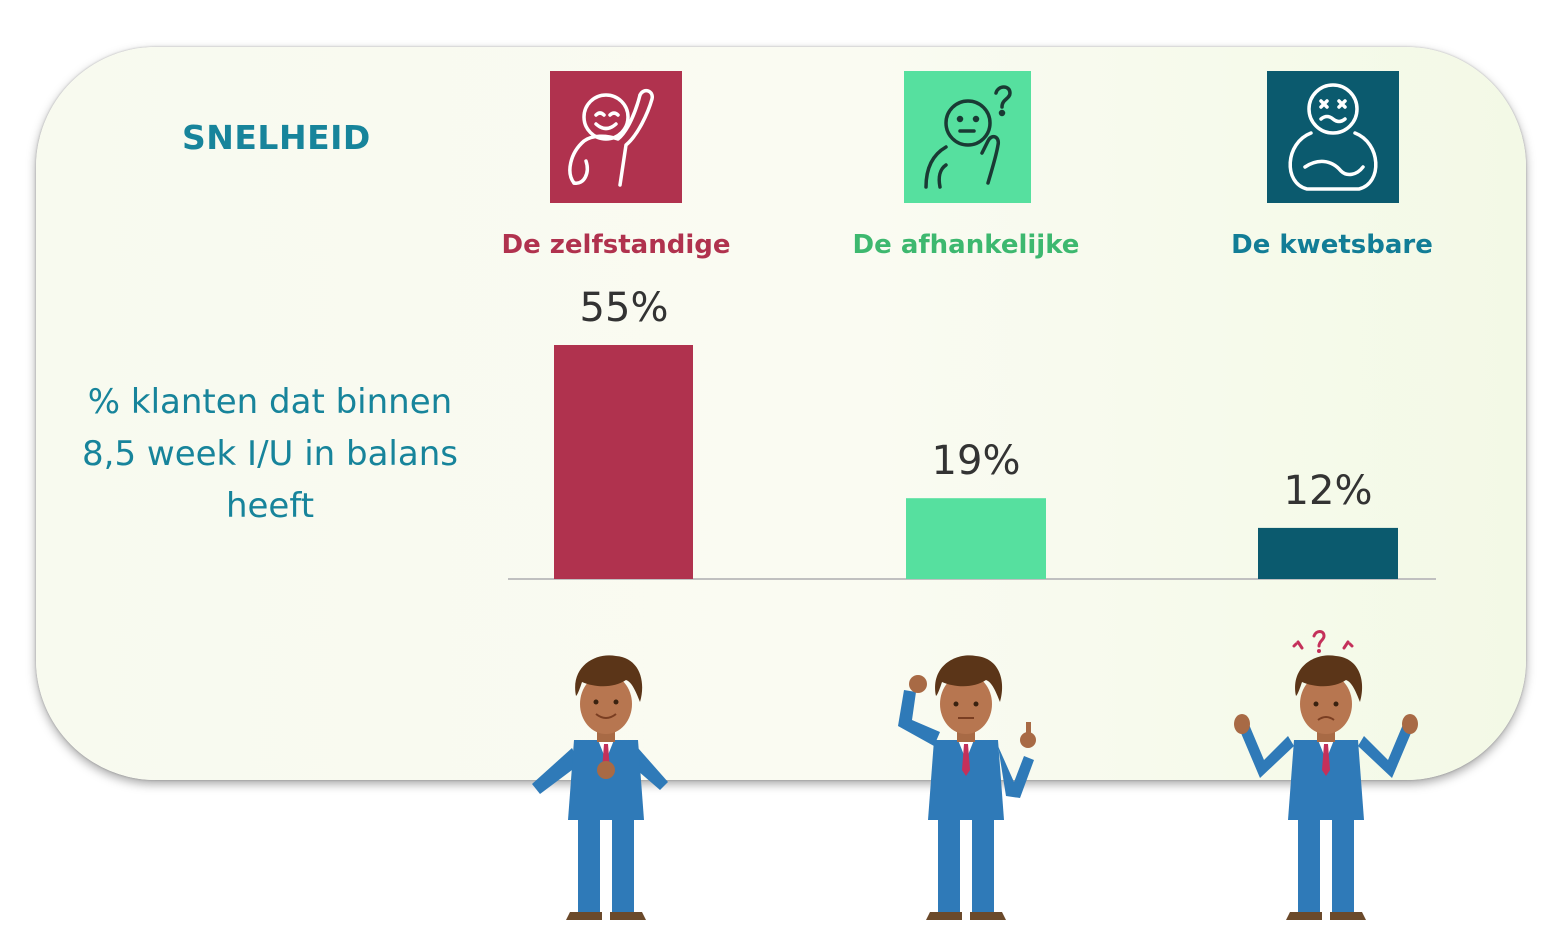 The width and height of the screenshot is (1560, 948). Describe the element at coordinates (976, 461) in the screenshot. I see `value-label-afhankelijke: 19%` at that location.